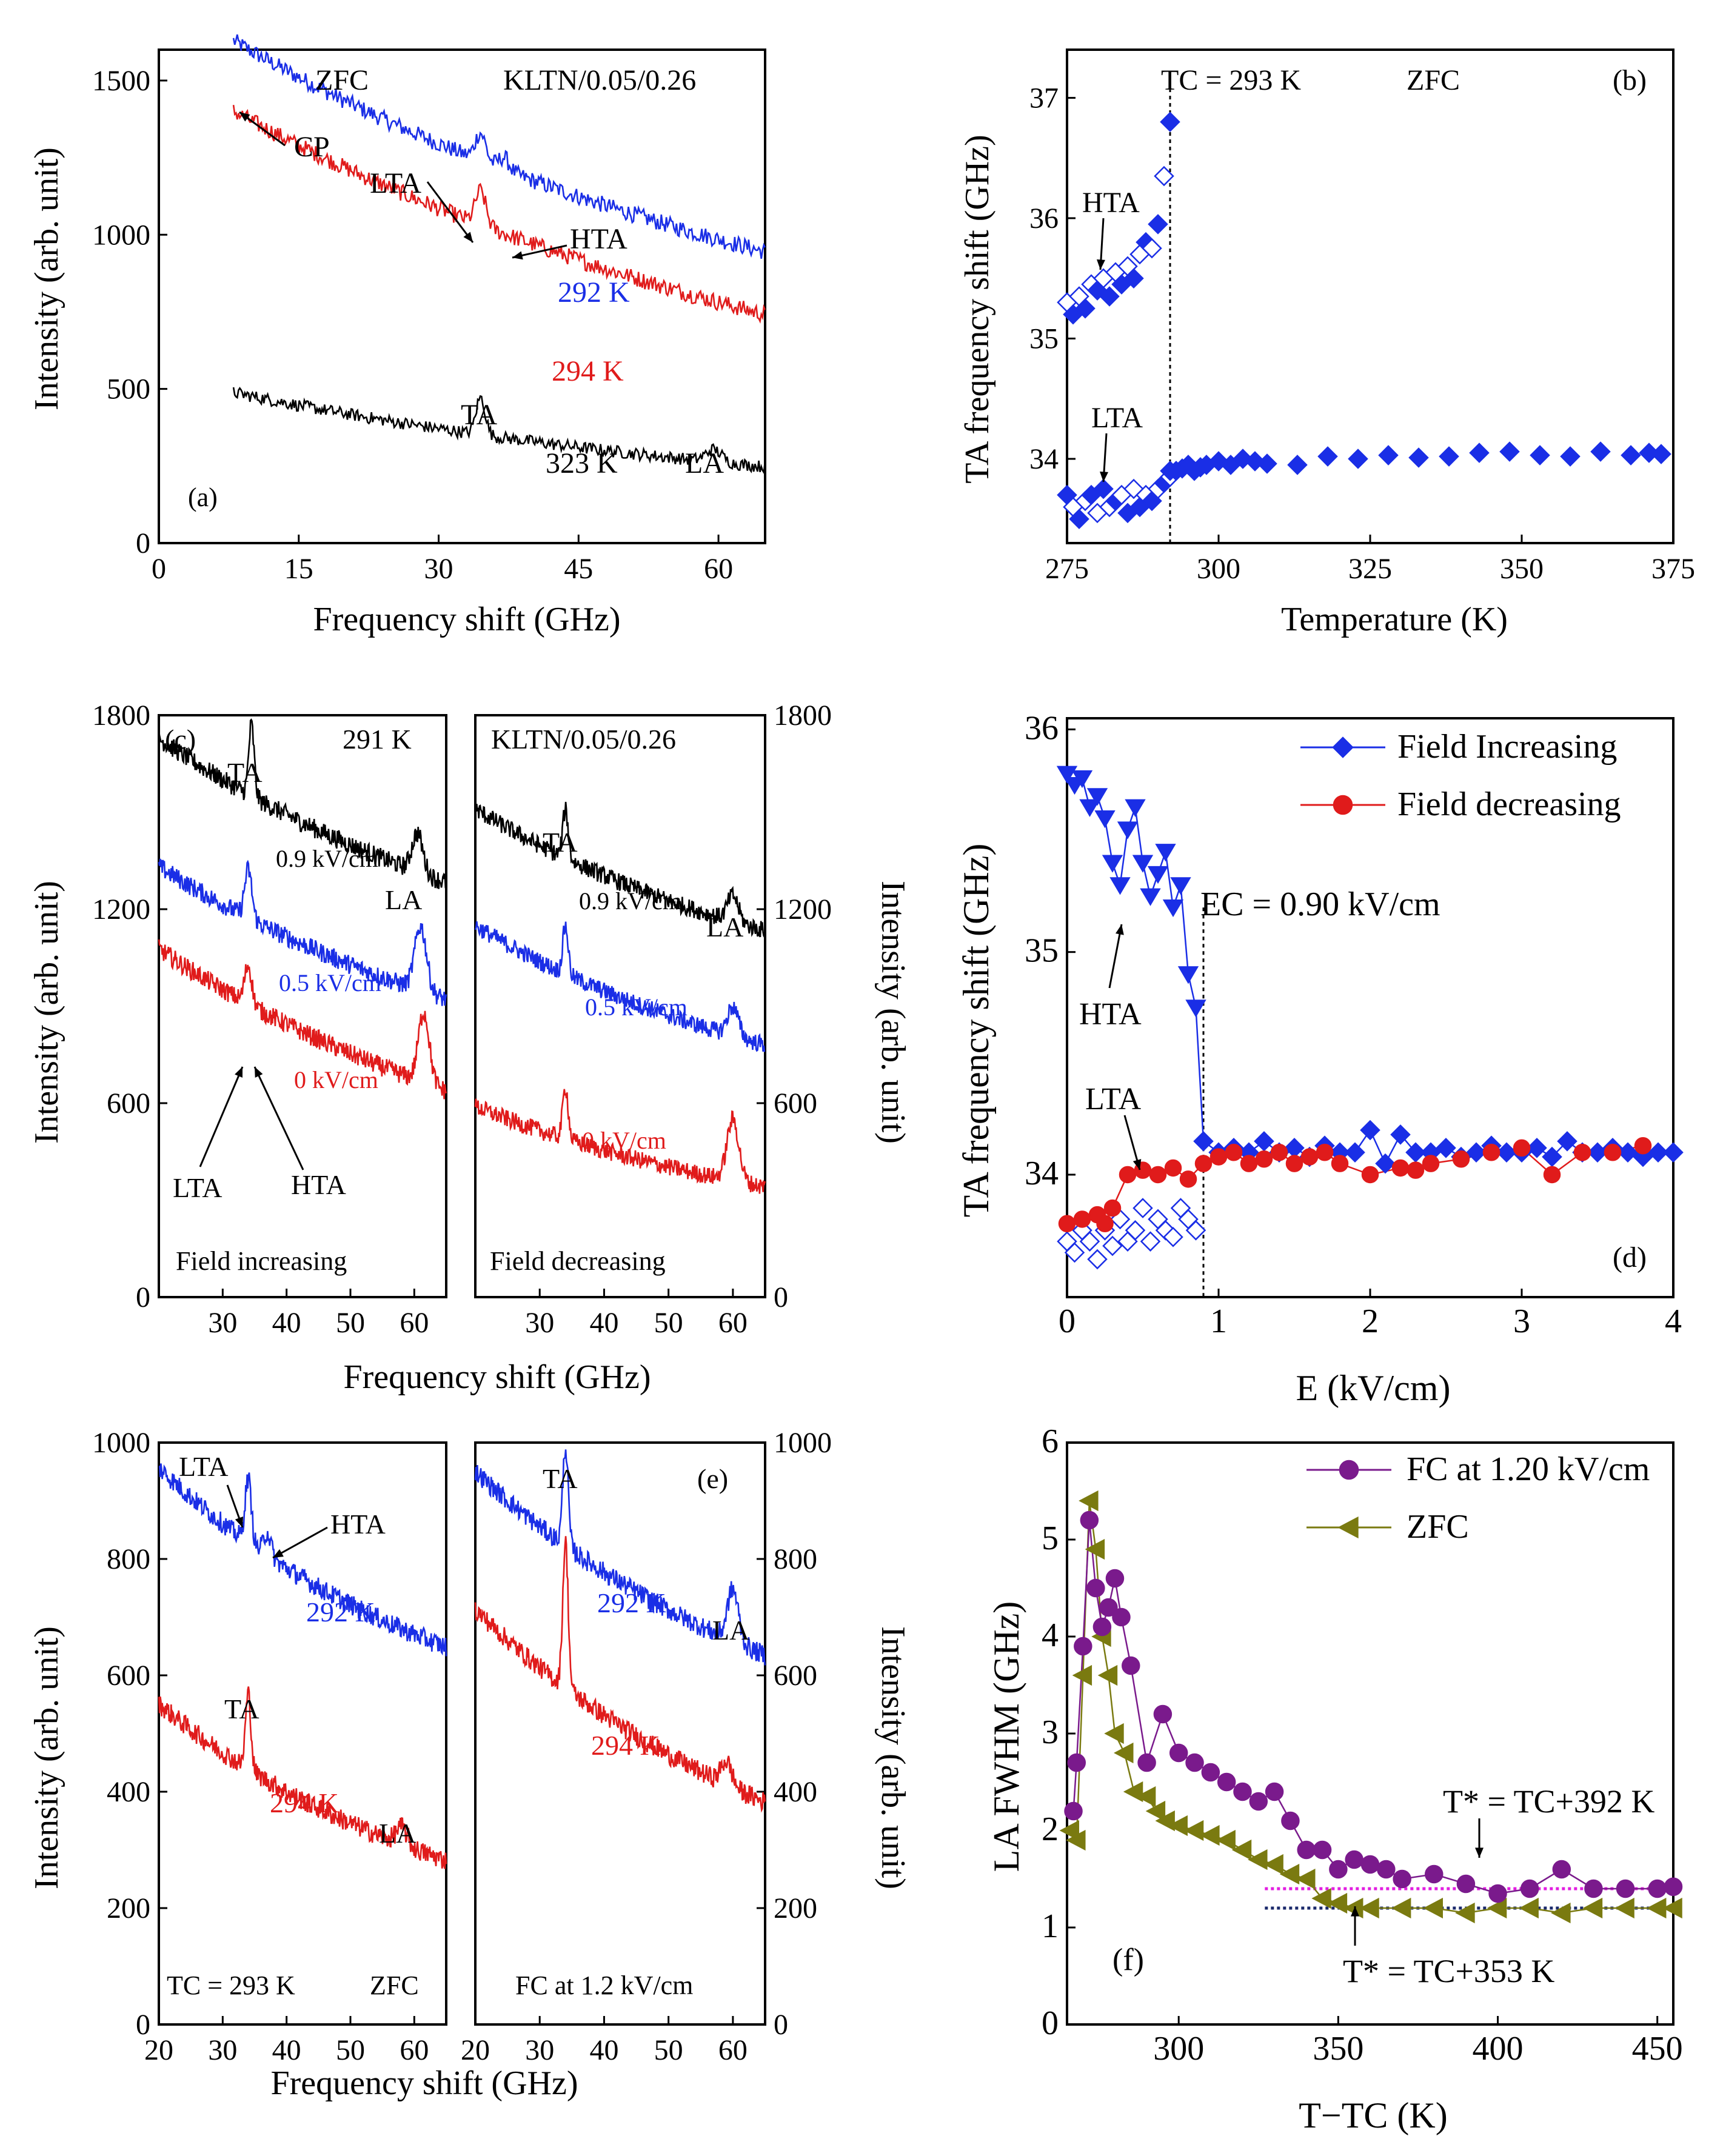  Describe the element at coordinates (1178, 2049) in the screenshot. I see `panel-f-x-tick-label: 300` at that location.